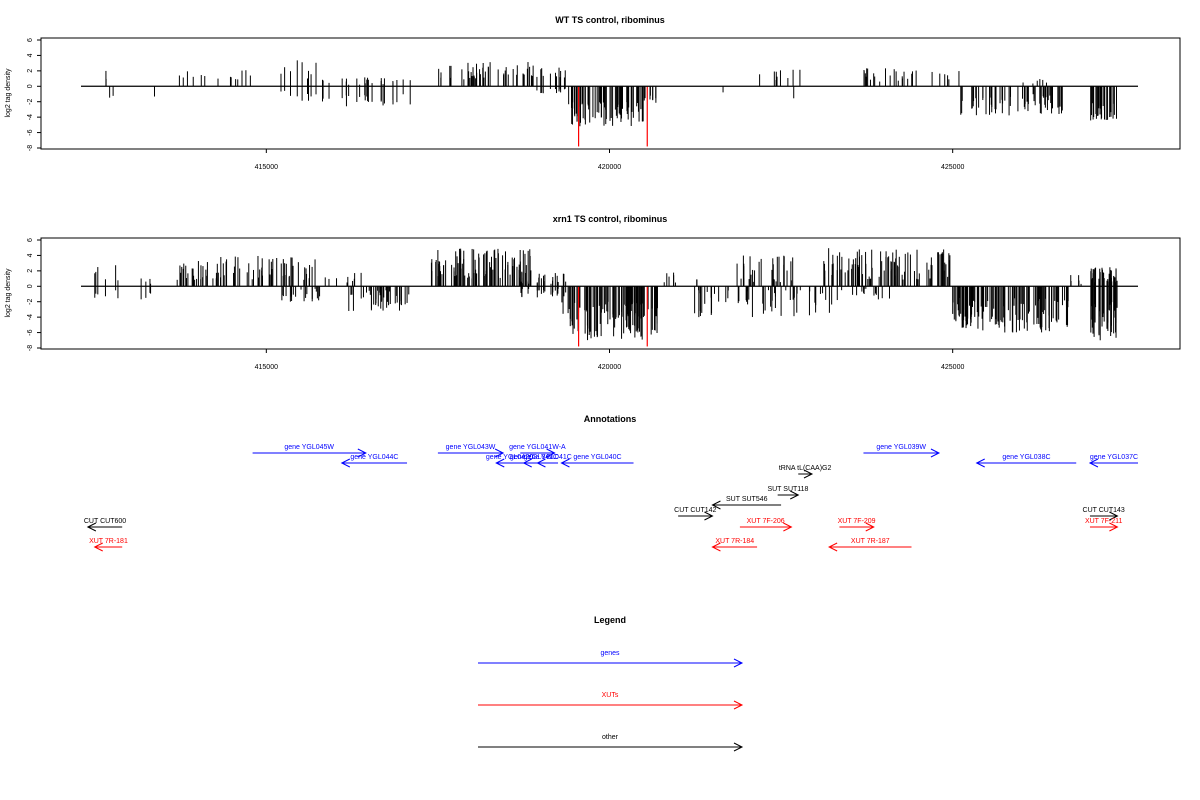  What do you see at coordinates (610, 737) in the screenshot?
I see `legend-label-other: other` at bounding box center [610, 737].